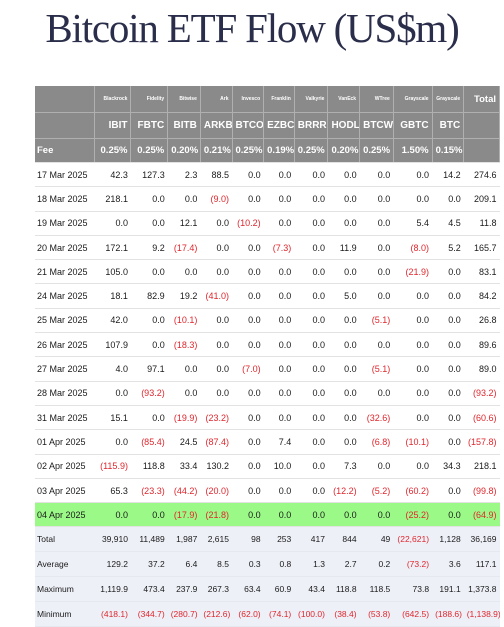  What do you see at coordinates (184, 515) in the screenshot?
I see `flow-value: (17.9)` at bounding box center [184, 515].